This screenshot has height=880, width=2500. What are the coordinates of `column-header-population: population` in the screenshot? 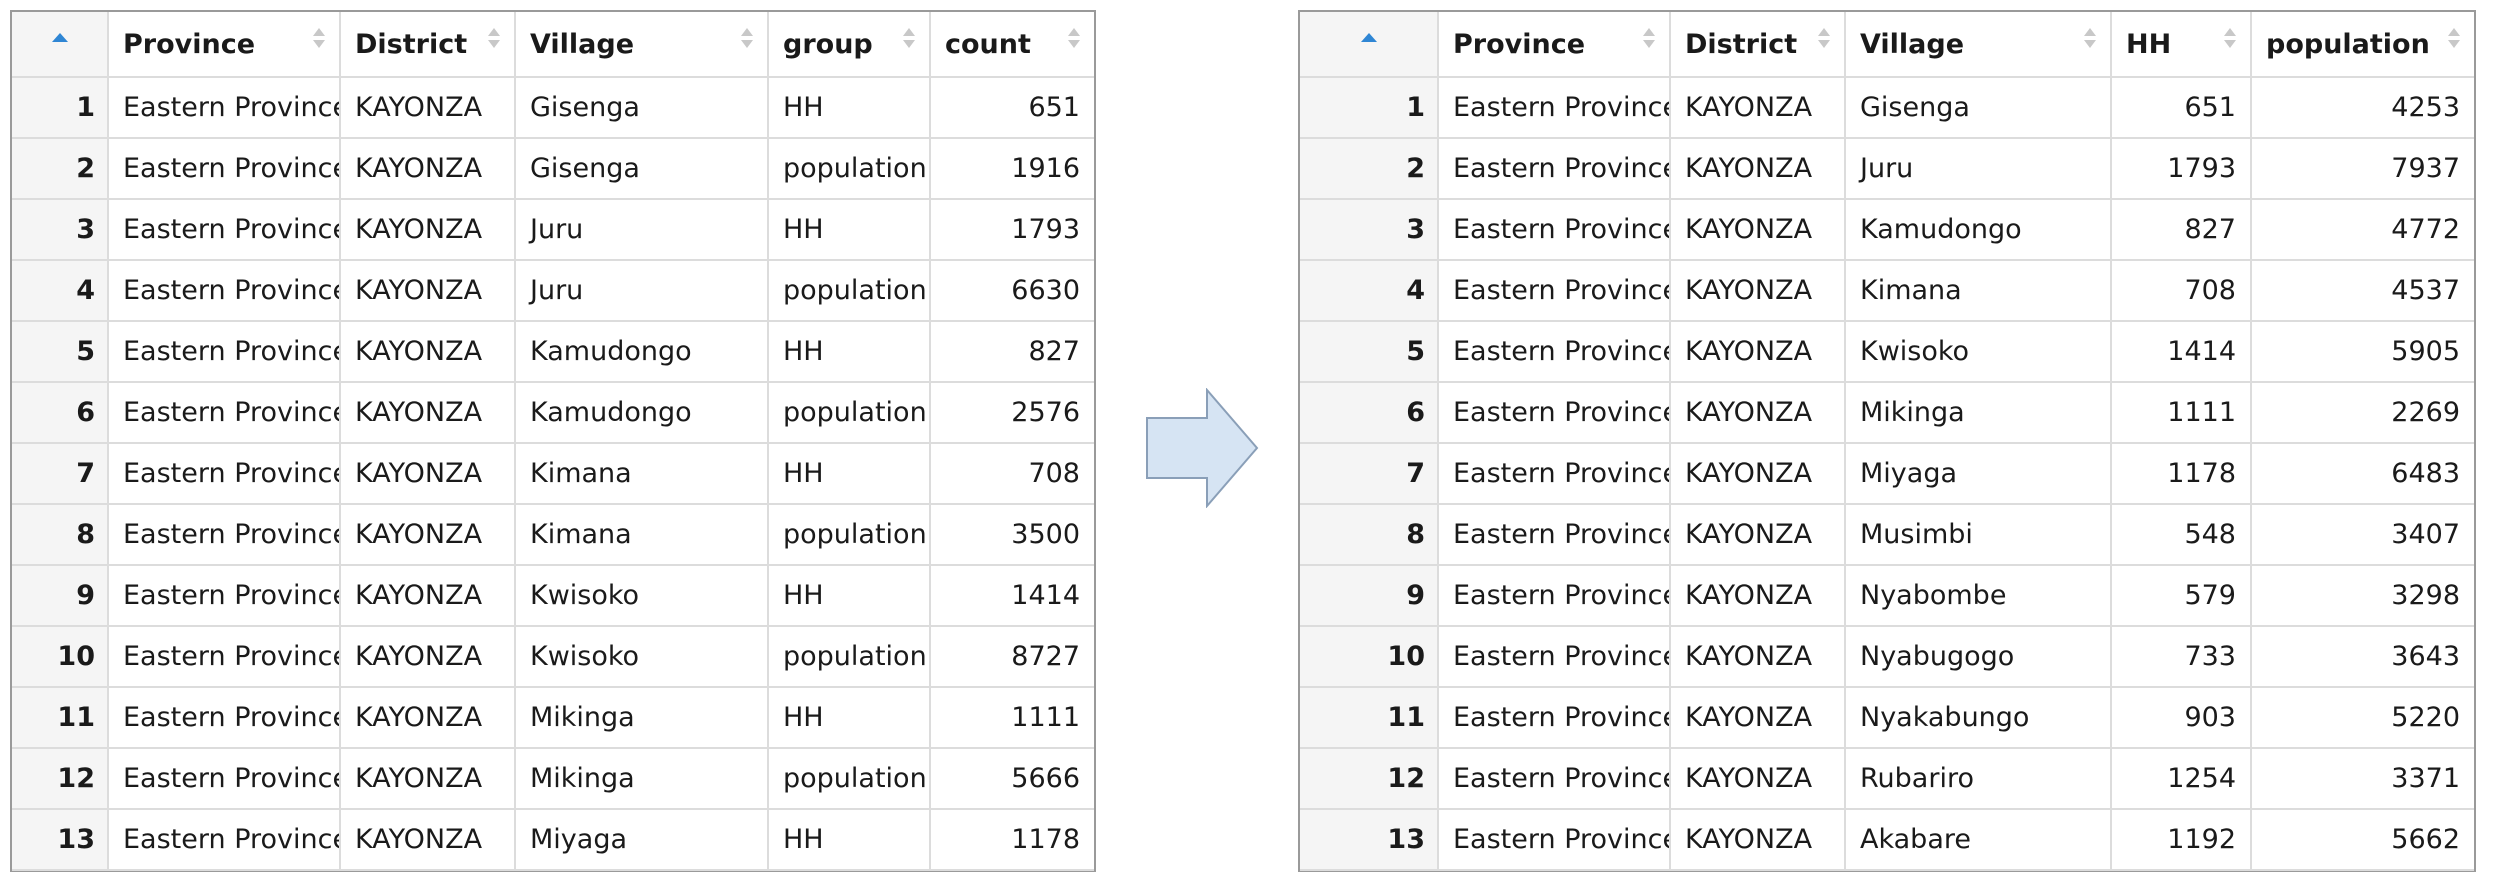 It's located at (2362, 45).